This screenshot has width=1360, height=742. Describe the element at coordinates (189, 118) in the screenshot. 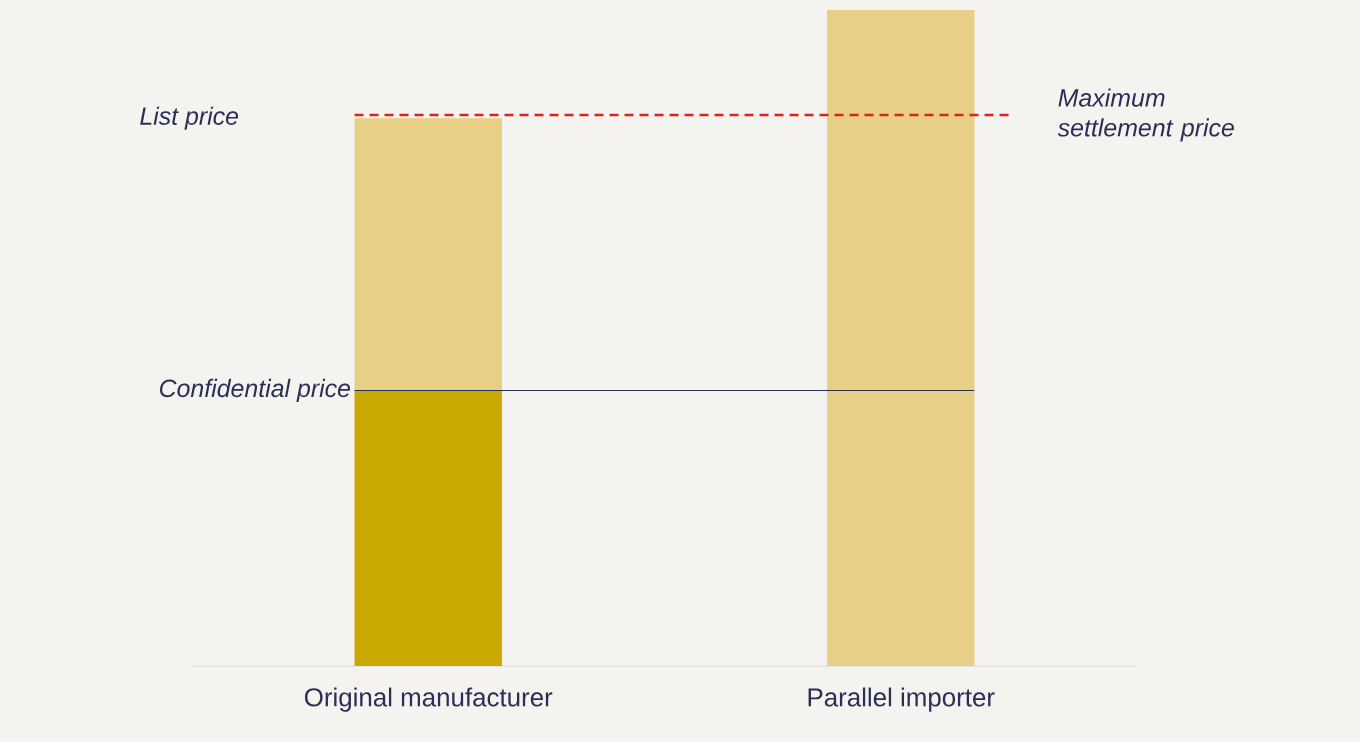

I see `text: List price` at that location.